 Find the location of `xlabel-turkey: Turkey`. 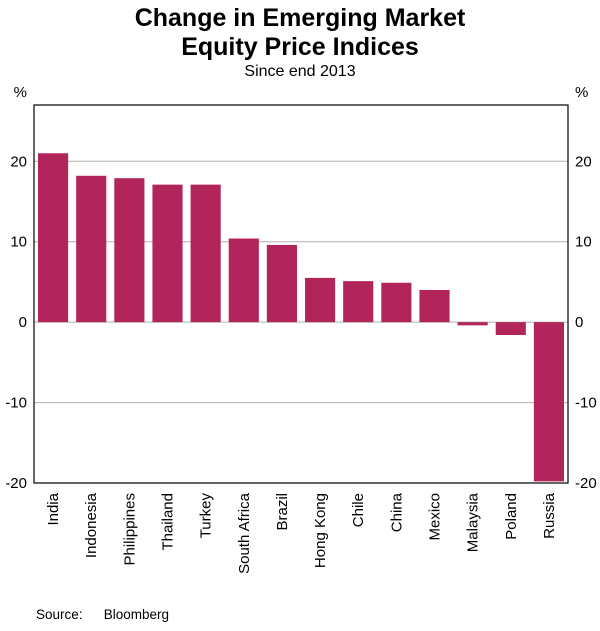

xlabel-turkey: Turkey is located at coordinates (206, 516).